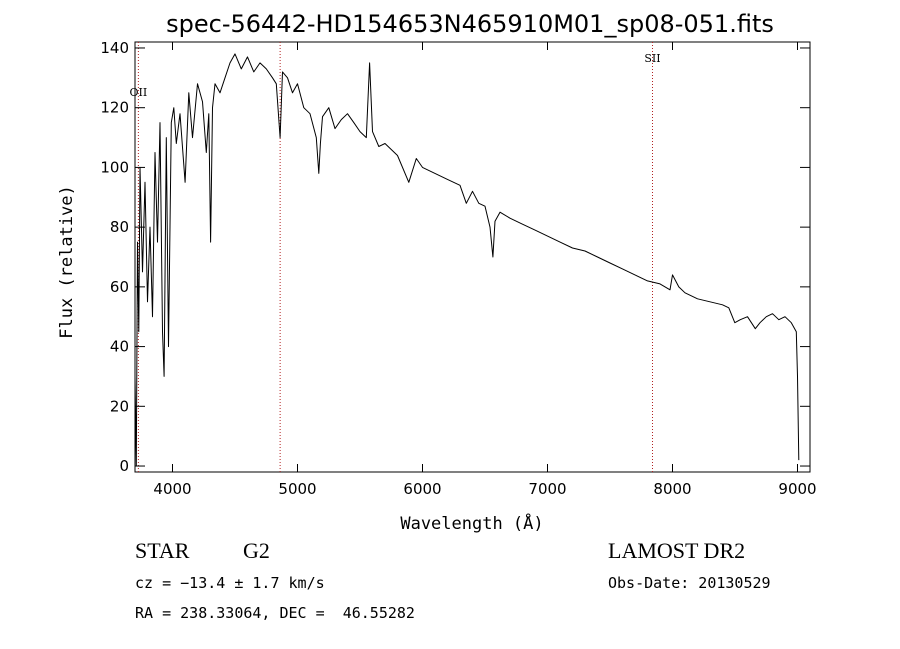 Image resolution: width=900 pixels, height=649 pixels. Describe the element at coordinates (275, 613) in the screenshot. I see `coordinates-text: RA = 238.33064, DEC = 46.55282` at that location.